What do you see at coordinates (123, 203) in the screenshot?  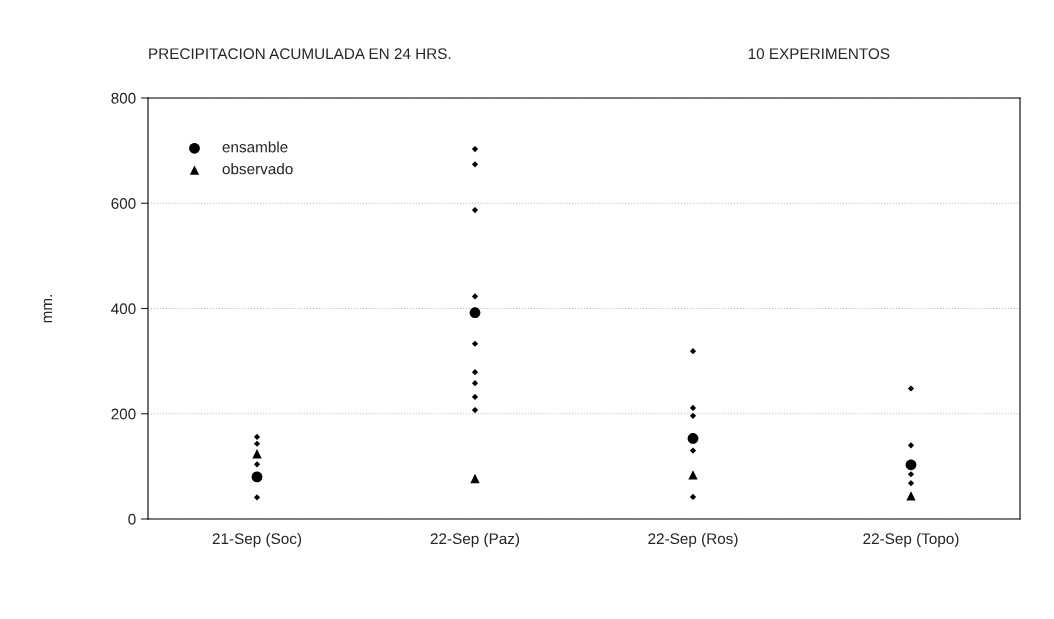 I see `y-tick-label: 600` at bounding box center [123, 203].